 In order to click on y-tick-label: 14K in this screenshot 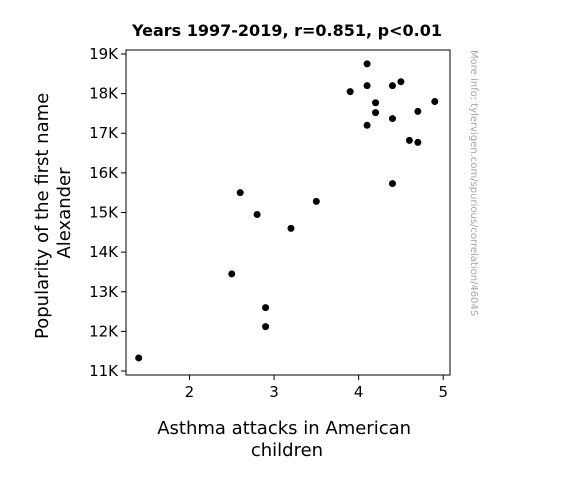, I will do `click(104, 252)`.